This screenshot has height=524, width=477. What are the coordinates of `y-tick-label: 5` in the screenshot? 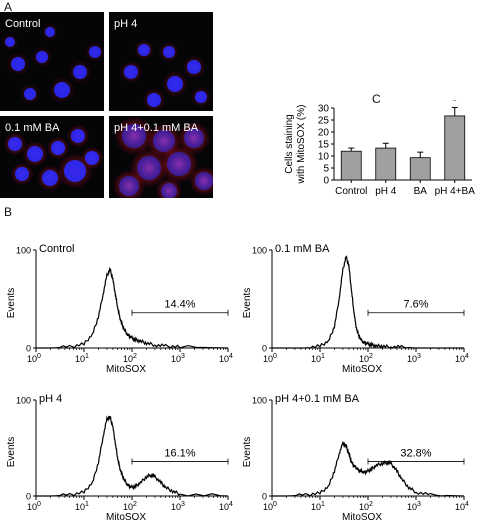 It's located at (326, 169).